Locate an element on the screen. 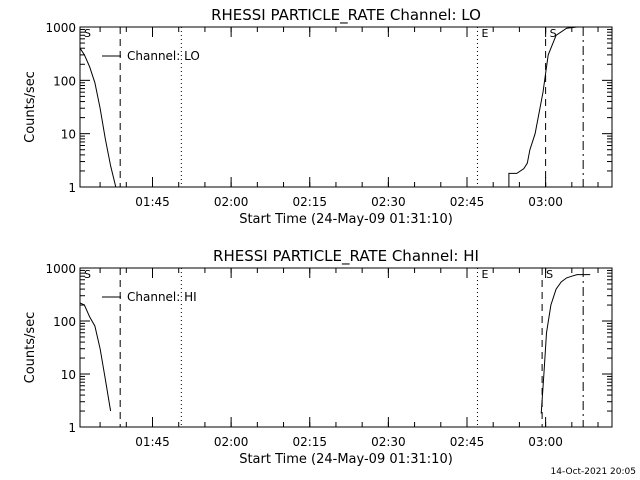 The height and width of the screenshot is (480, 640). chart-title: RHESSI PARTICLE_RATE Channel: HI is located at coordinates (346, 256).